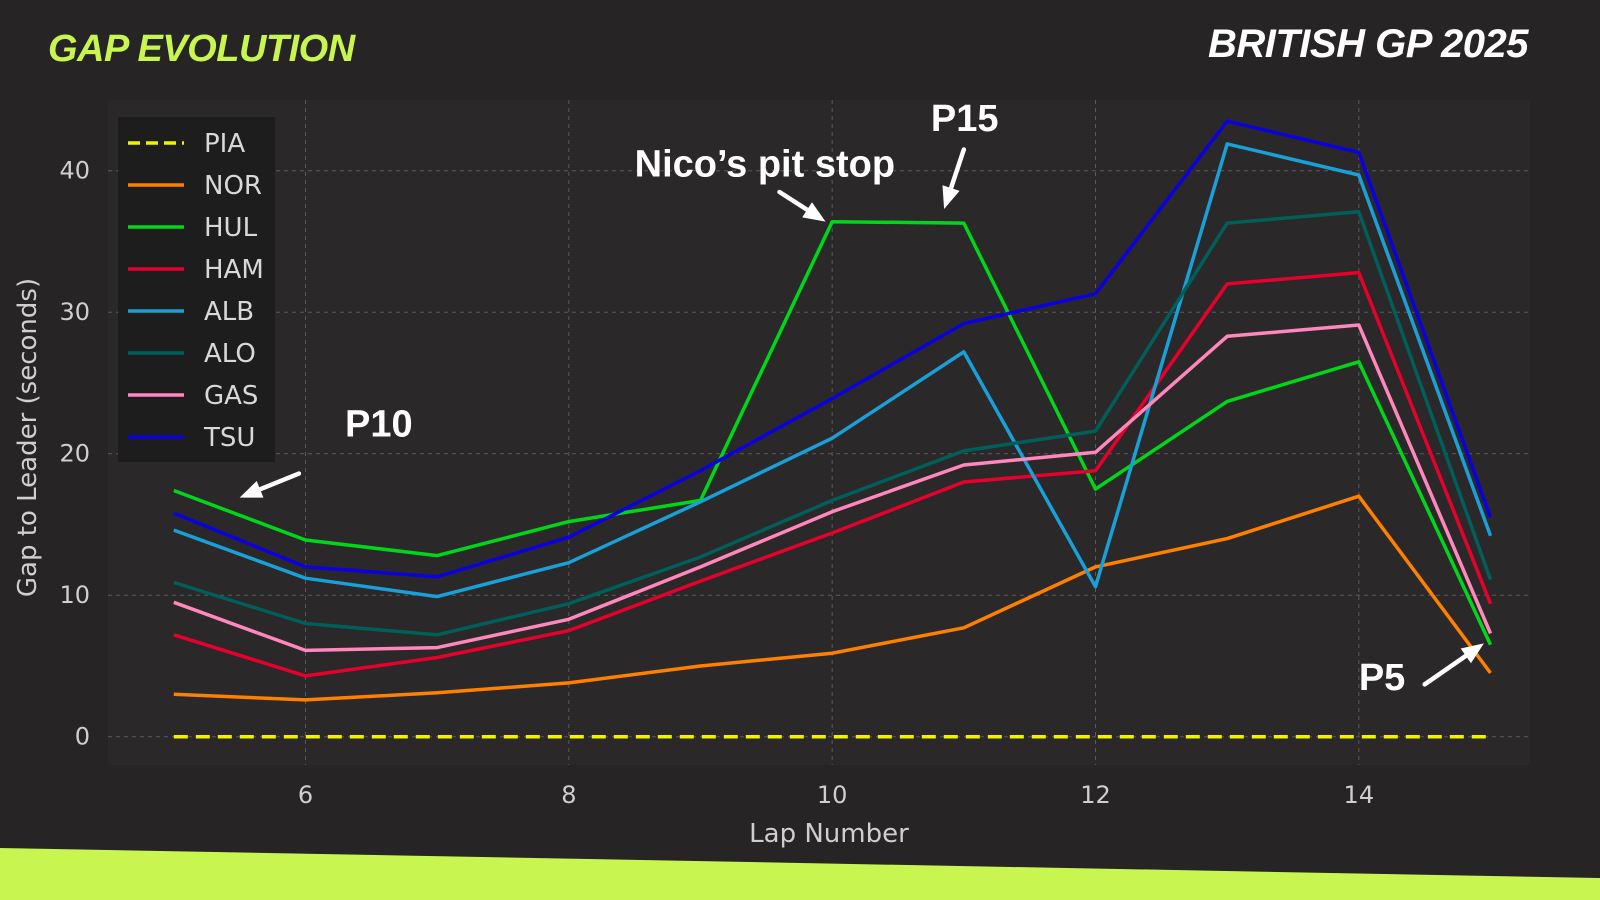 The width and height of the screenshot is (1600, 900). What do you see at coordinates (230, 354) in the screenshot?
I see `legend-label: ALO` at bounding box center [230, 354].